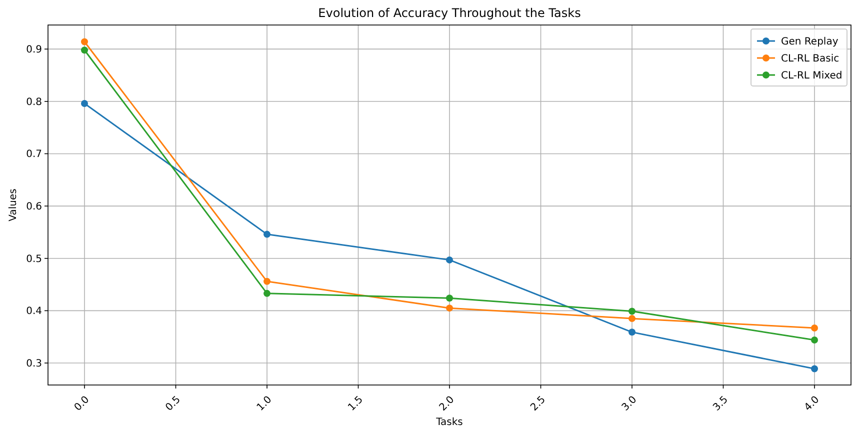 This screenshot has width=859, height=429. I want to click on x-tick-label: 1.5, so click(356, 404).